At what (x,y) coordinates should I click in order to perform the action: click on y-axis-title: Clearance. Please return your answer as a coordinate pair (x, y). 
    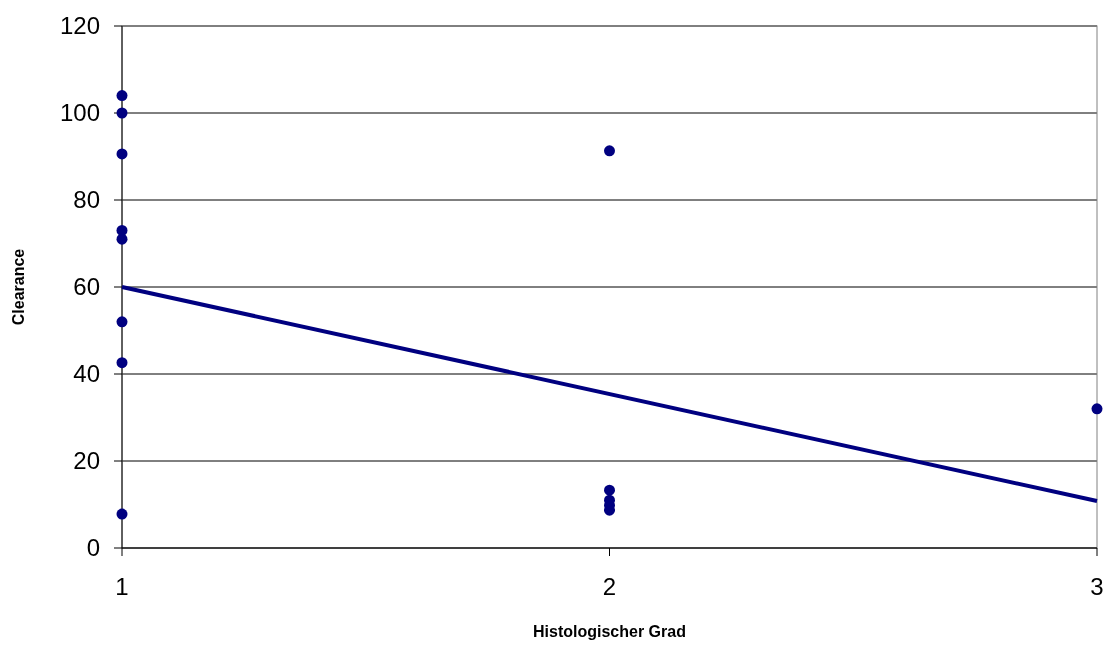
    Looking at the image, I should click on (18, 287).